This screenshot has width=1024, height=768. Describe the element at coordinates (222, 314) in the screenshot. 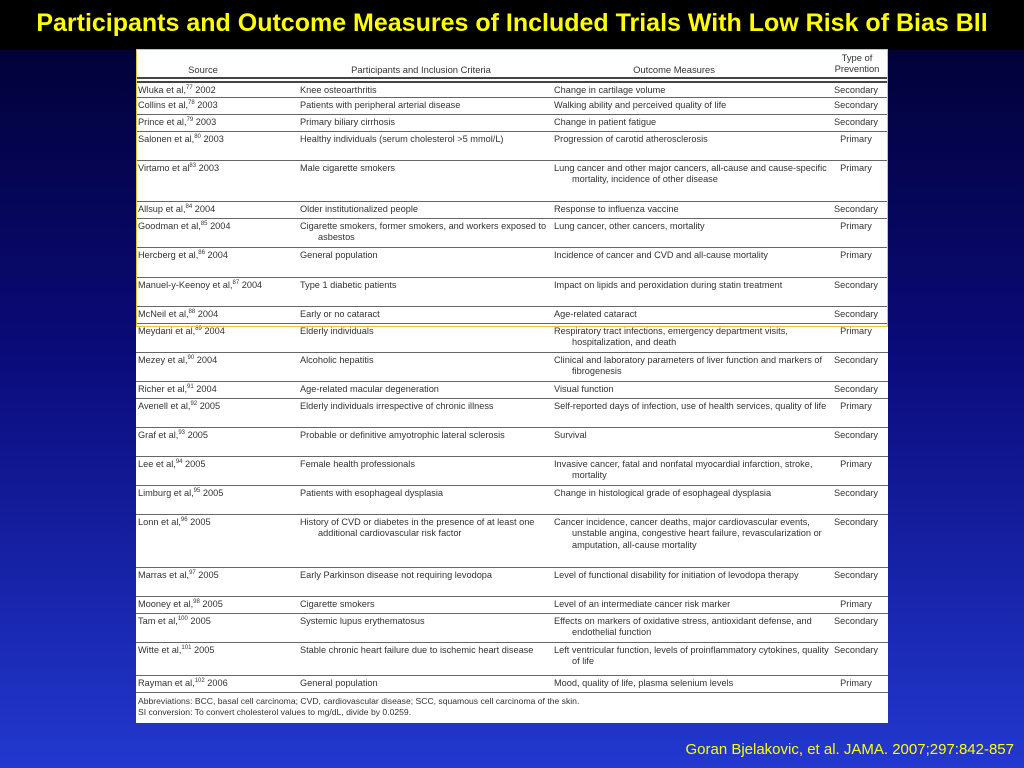

I see `cell-source: McNeil et al,88 2004` at that location.